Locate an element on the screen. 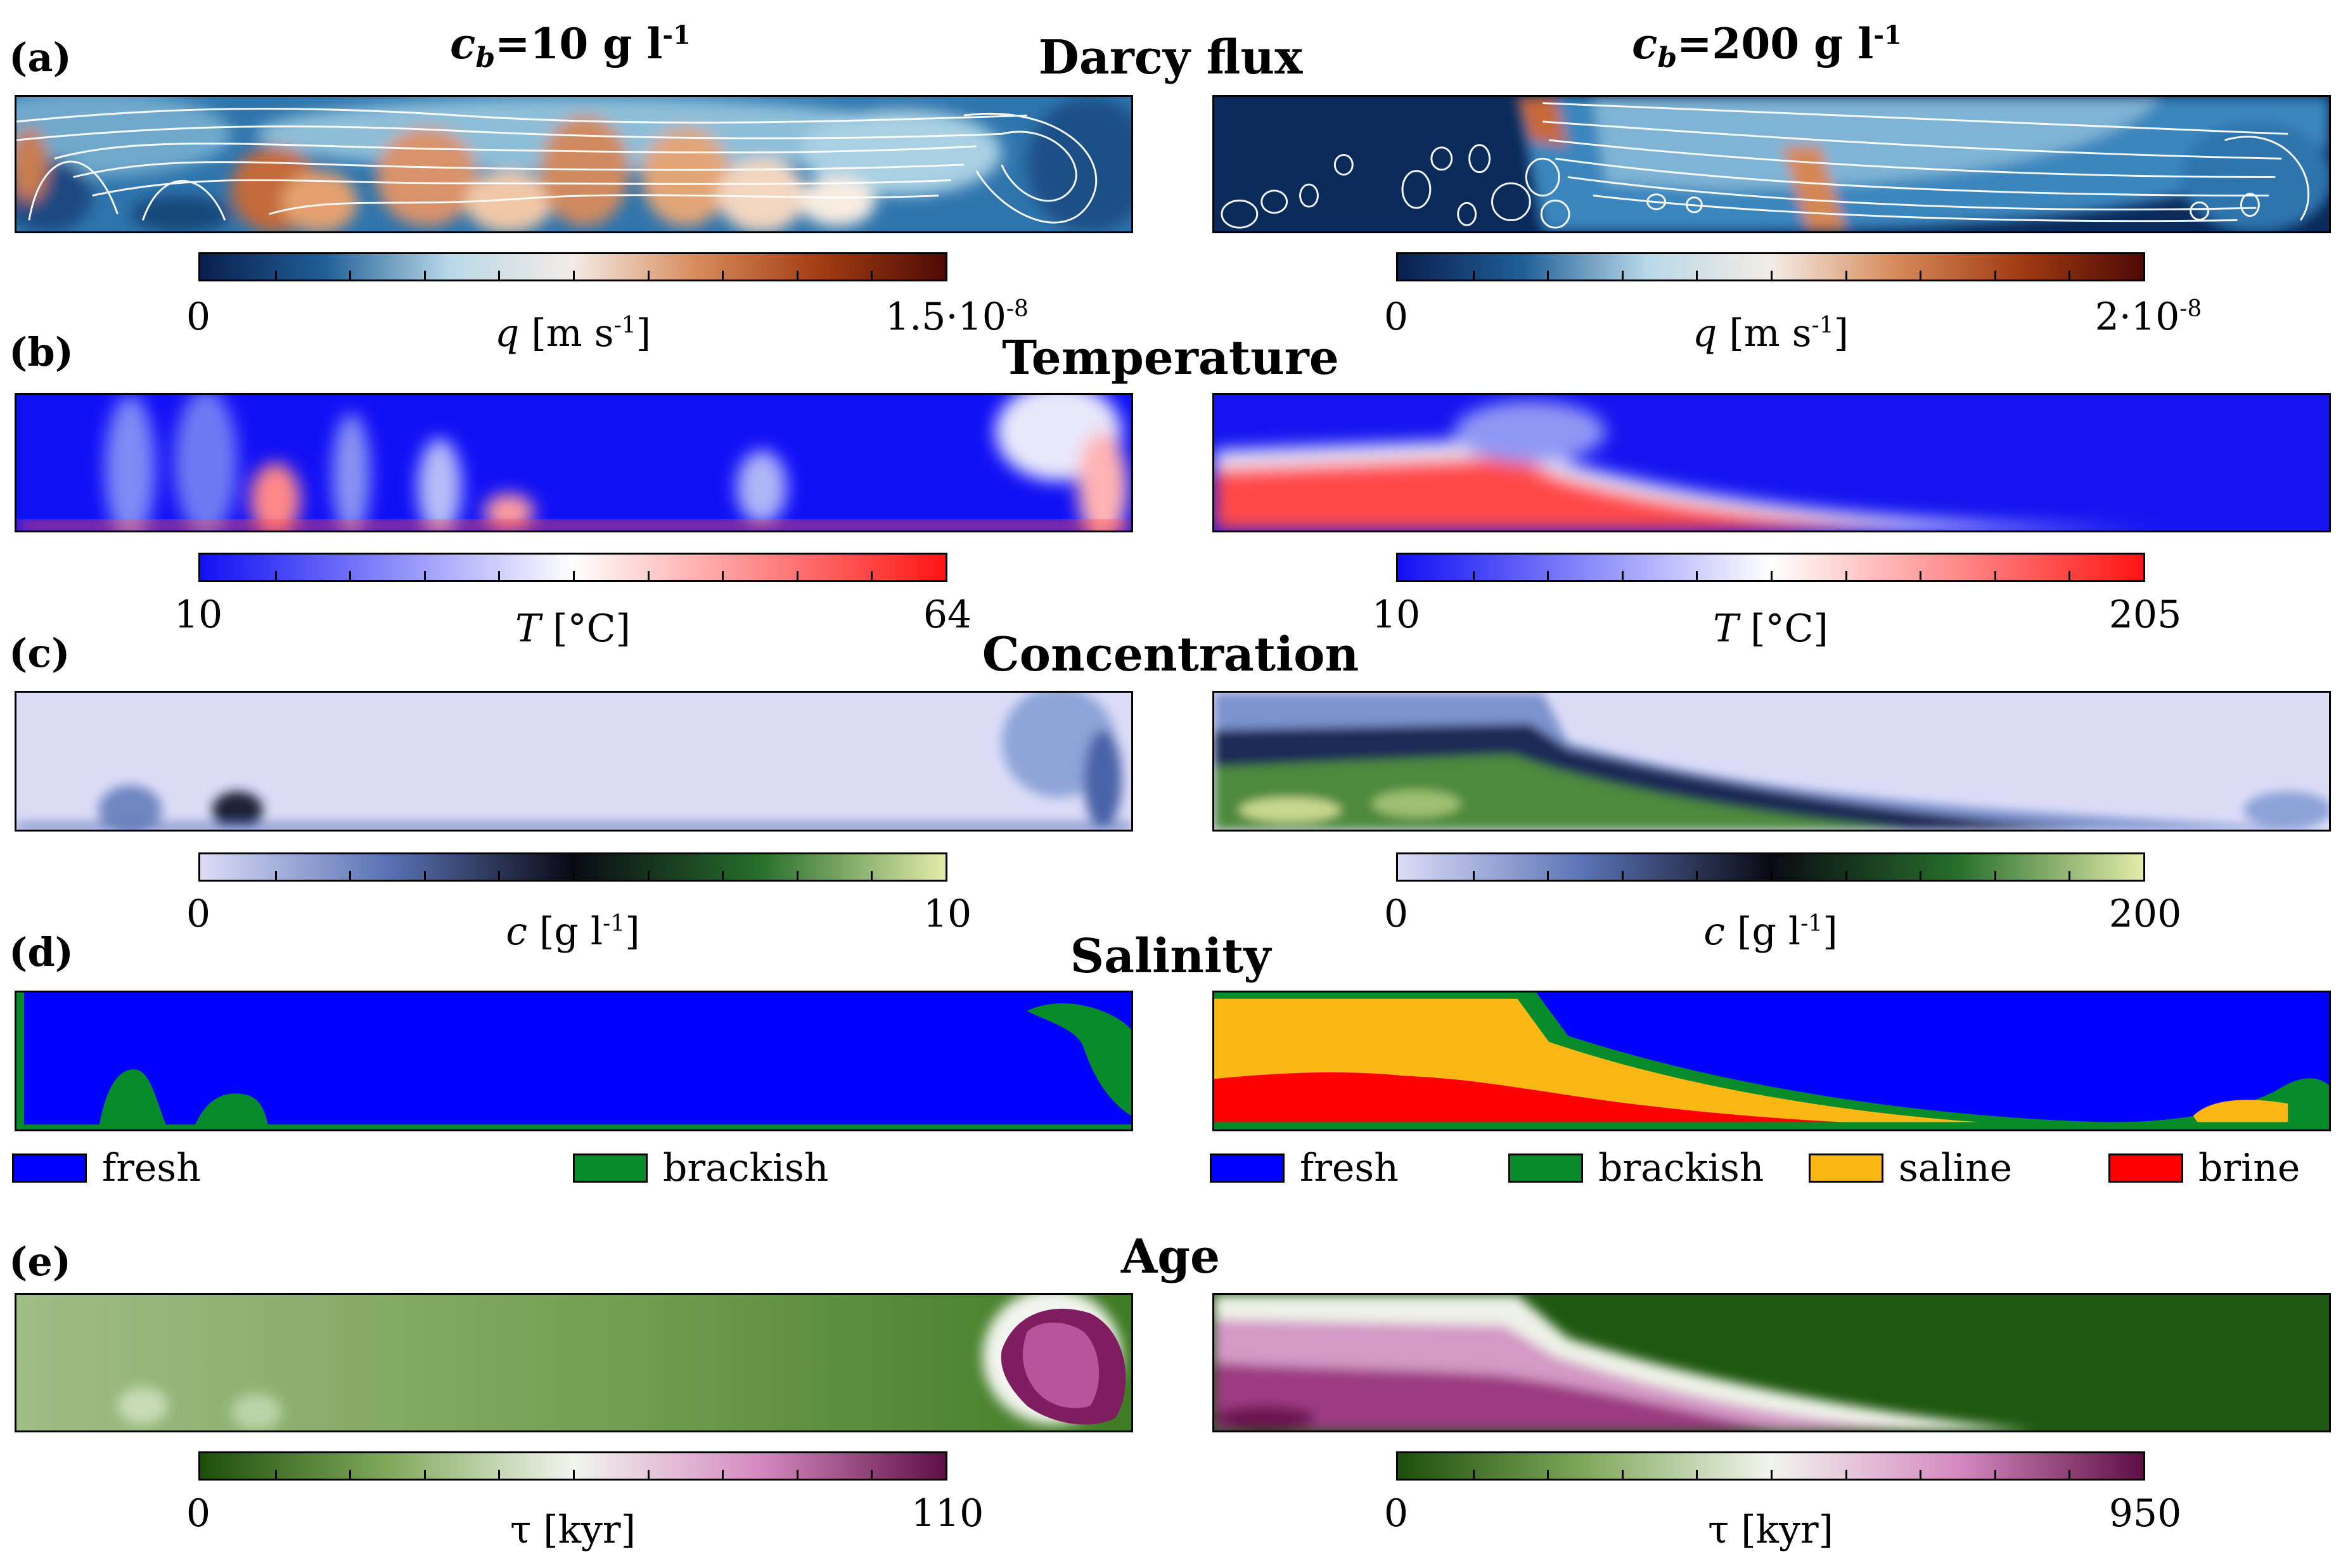  colorbar-c-left-max: 10 is located at coordinates (947, 914).